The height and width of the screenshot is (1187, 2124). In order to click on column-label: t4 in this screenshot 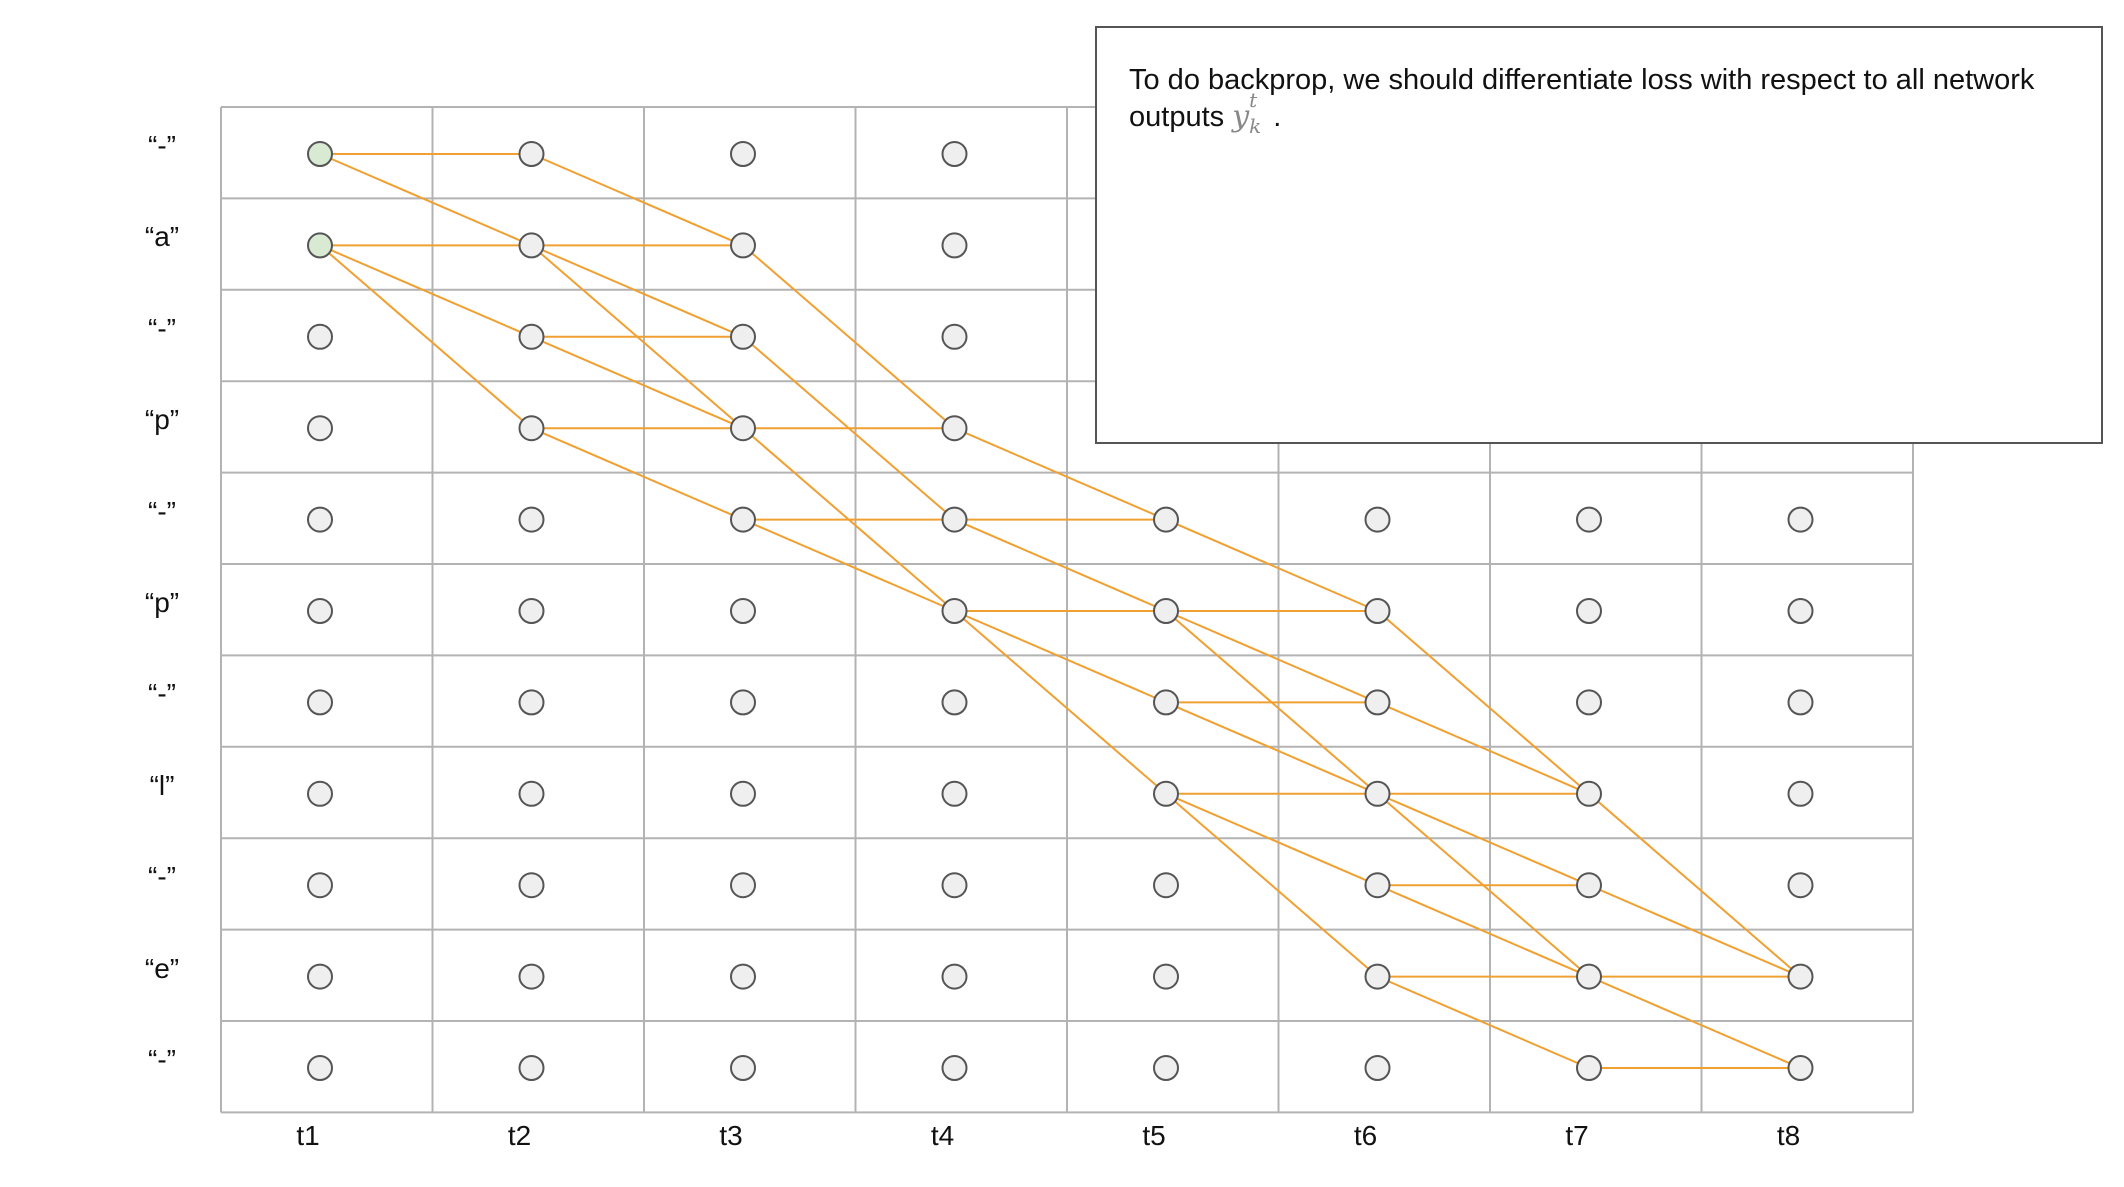, I will do `click(942, 1136)`.